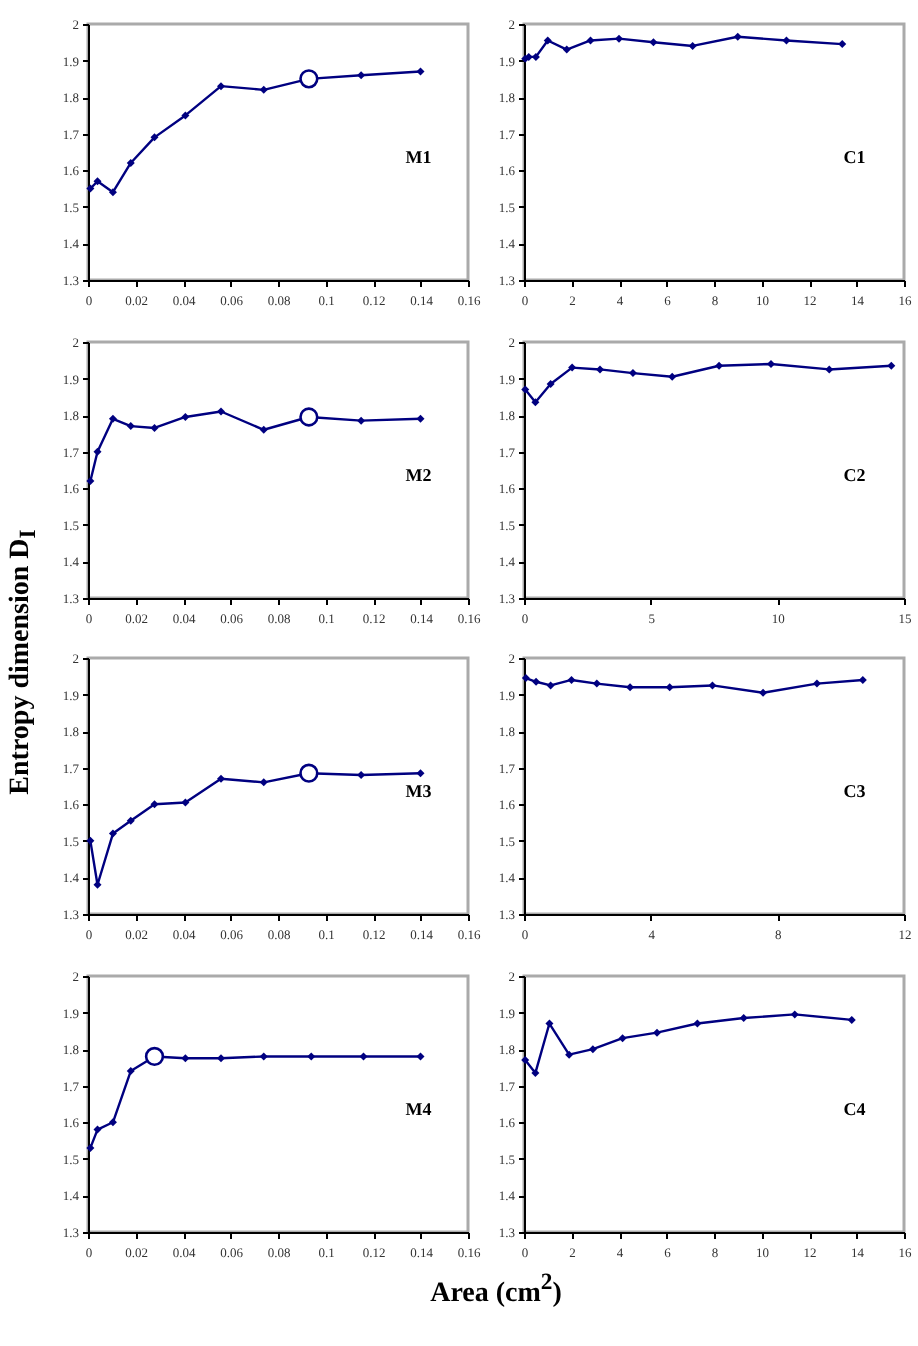  What do you see at coordinates (496, 1289) in the screenshot?
I see `x-axis-title: Area (cm$^{2}$)` at bounding box center [496, 1289].